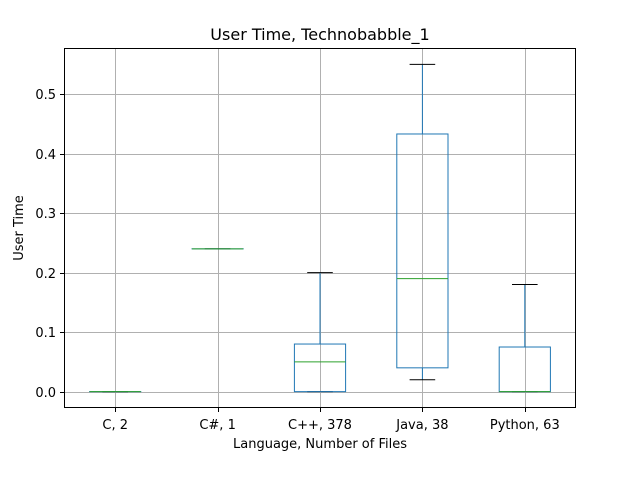 This screenshot has width=640, height=480. What do you see at coordinates (320, 444) in the screenshot?
I see `x-axis-label: Language, Number of Files` at bounding box center [320, 444].